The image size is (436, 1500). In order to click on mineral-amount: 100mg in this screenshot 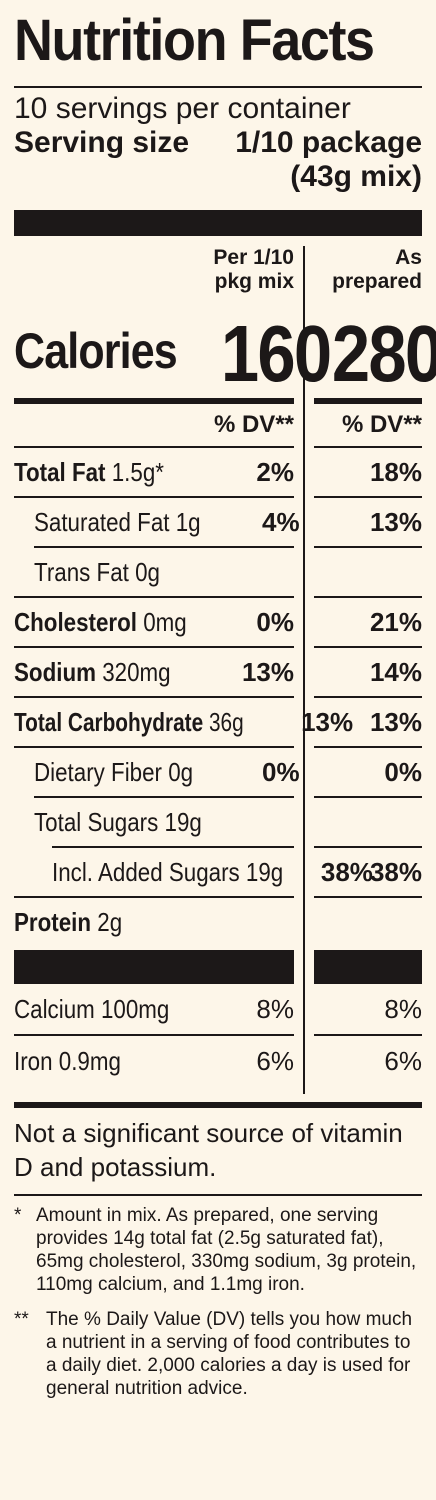, I will do `click(135, 1008)`.